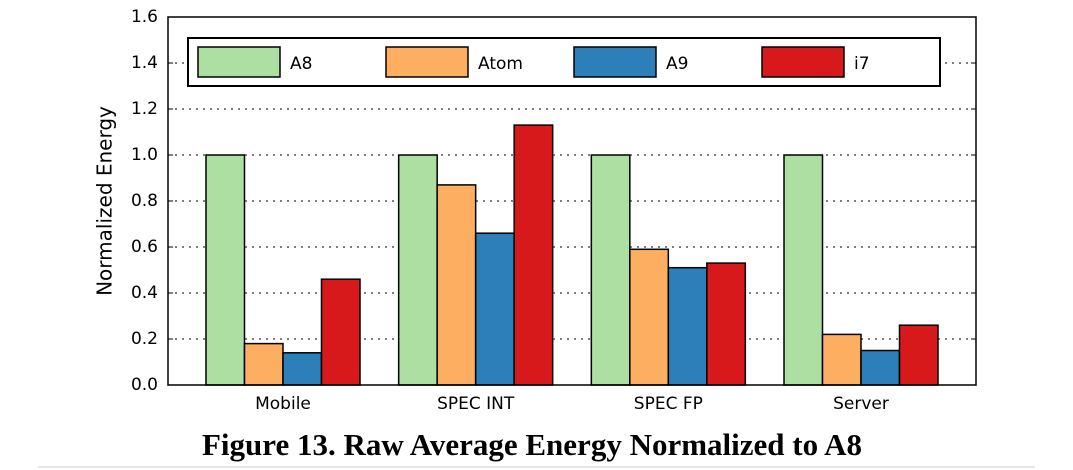  What do you see at coordinates (500, 64) in the screenshot?
I see `legend-label: Atom` at bounding box center [500, 64].